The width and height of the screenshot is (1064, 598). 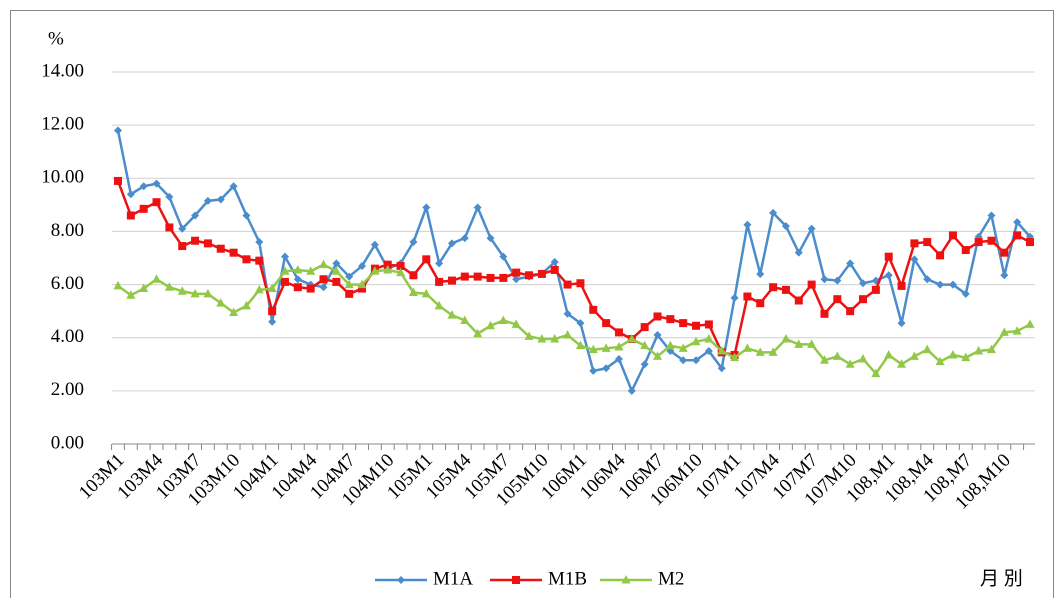 What do you see at coordinates (67, 230) in the screenshot?
I see `y-tick-label: 8.00` at bounding box center [67, 230].